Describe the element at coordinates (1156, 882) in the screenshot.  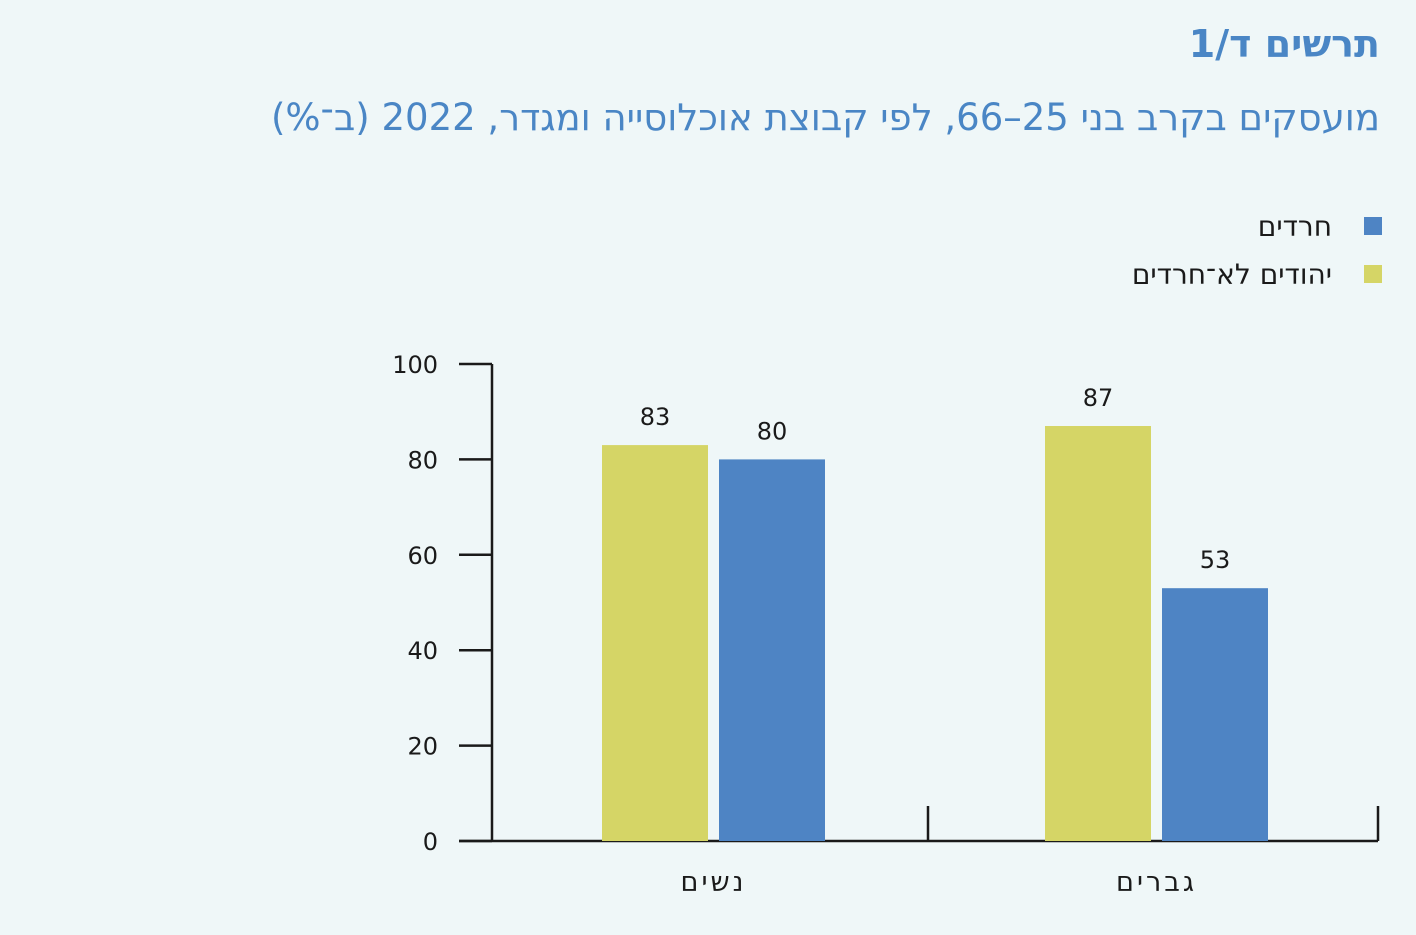
I see `category-label-0: גברים` at that location.